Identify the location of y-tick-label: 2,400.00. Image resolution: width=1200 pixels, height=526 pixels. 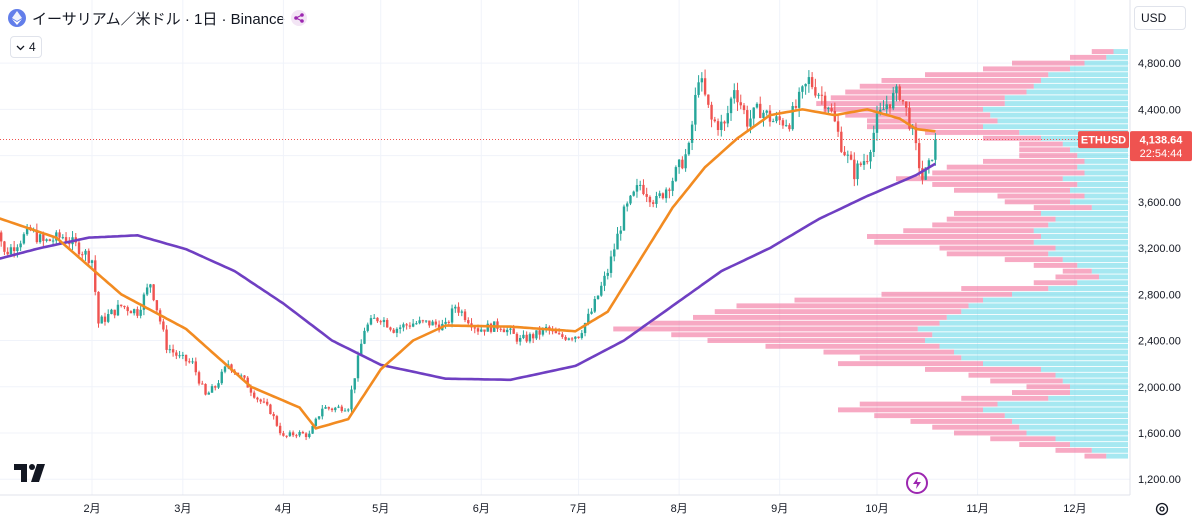
(1159, 342).